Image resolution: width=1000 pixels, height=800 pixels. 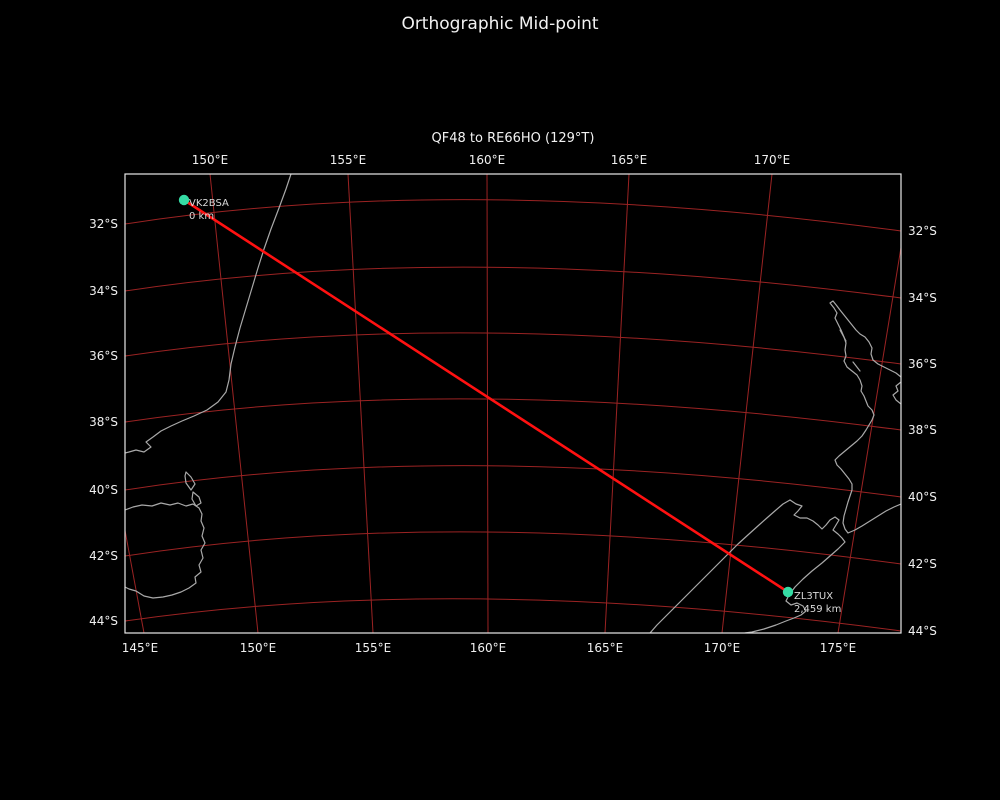 What do you see at coordinates (513, 215) in the screenshot?
I see `parallel-32°S` at bounding box center [513, 215].